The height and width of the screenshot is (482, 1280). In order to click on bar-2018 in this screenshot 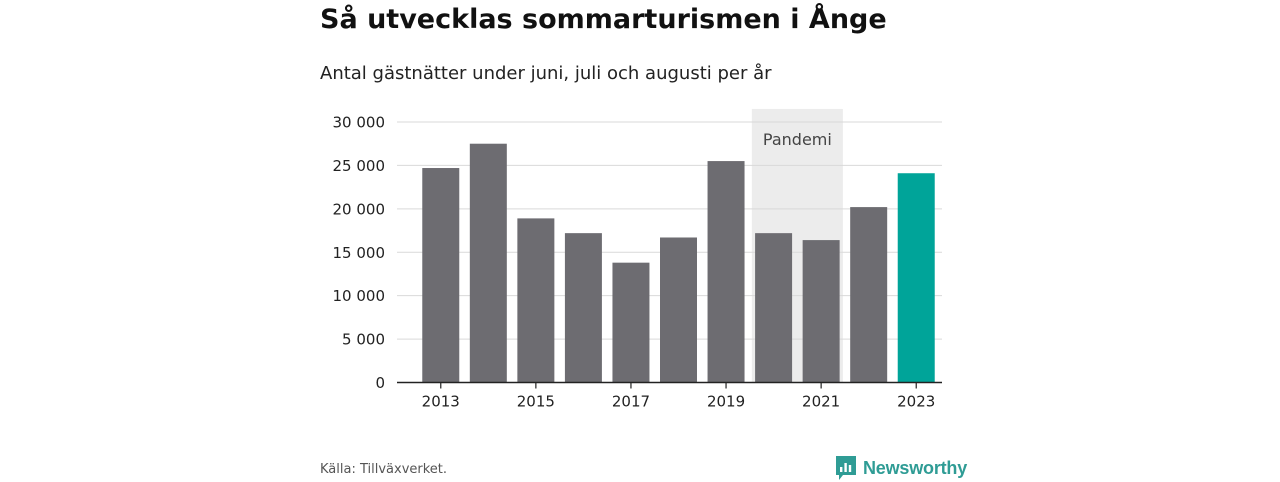, I will do `click(678, 310)`.